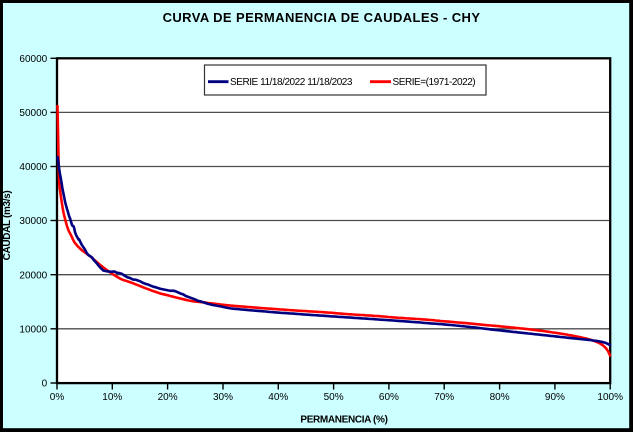 Image resolution: width=633 pixels, height=432 pixels. What do you see at coordinates (500, 397) in the screenshot?
I see `svg-text: 80%` at bounding box center [500, 397].